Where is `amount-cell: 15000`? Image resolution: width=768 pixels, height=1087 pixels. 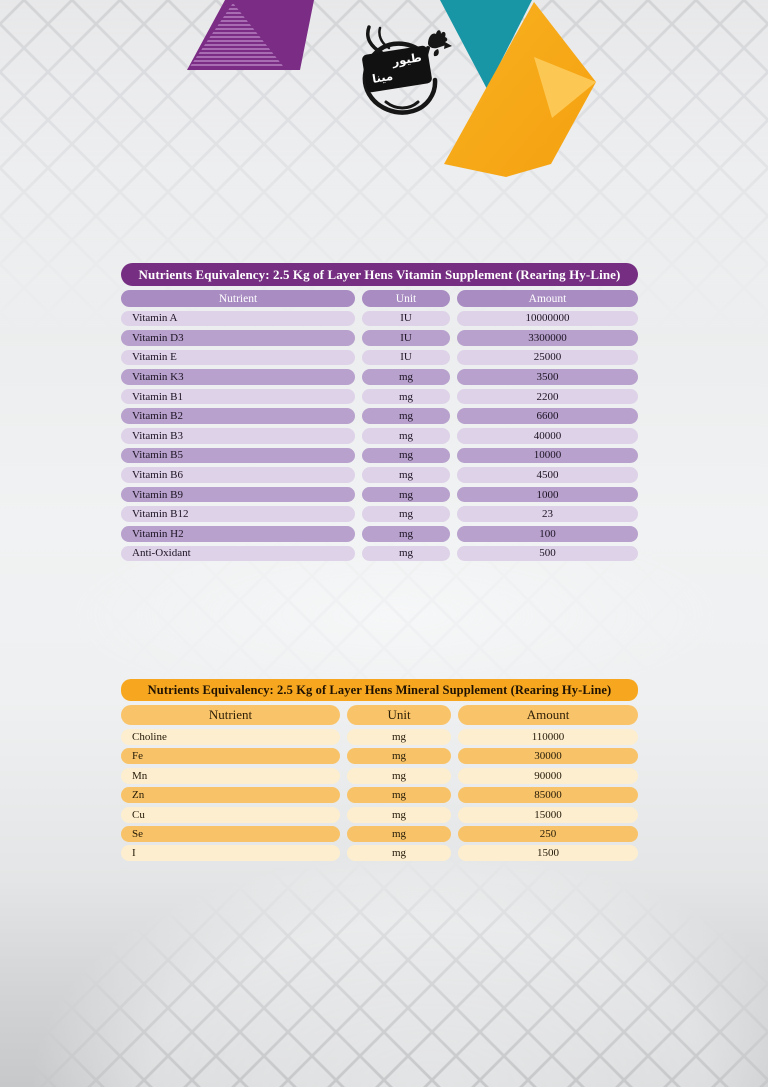 amount-cell: 15000 is located at coordinates (548, 814).